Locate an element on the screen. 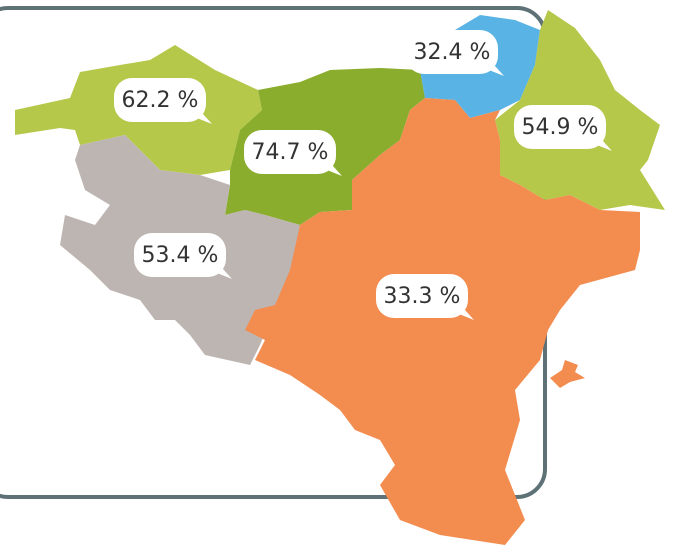 This screenshot has width=678, height=547. region-label: 62.2 % is located at coordinates (160, 100).